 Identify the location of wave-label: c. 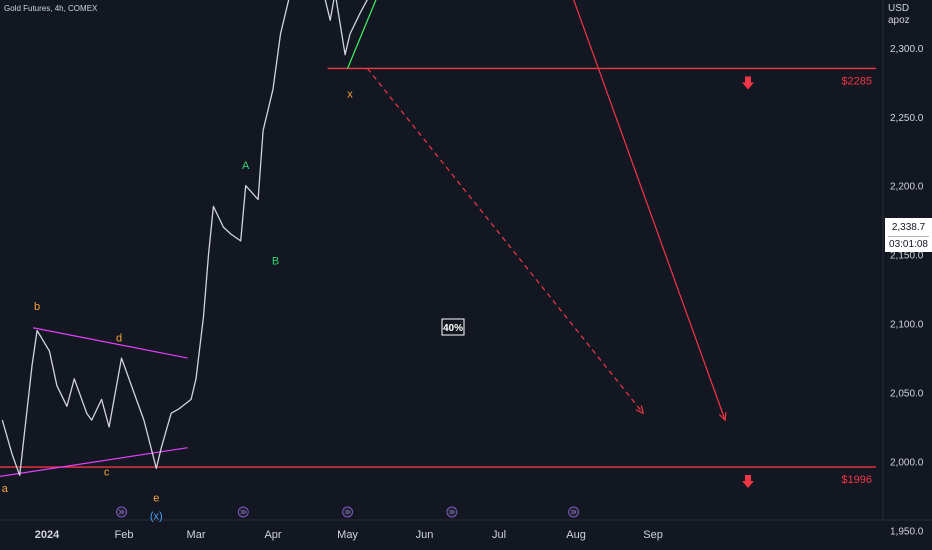
(107, 472).